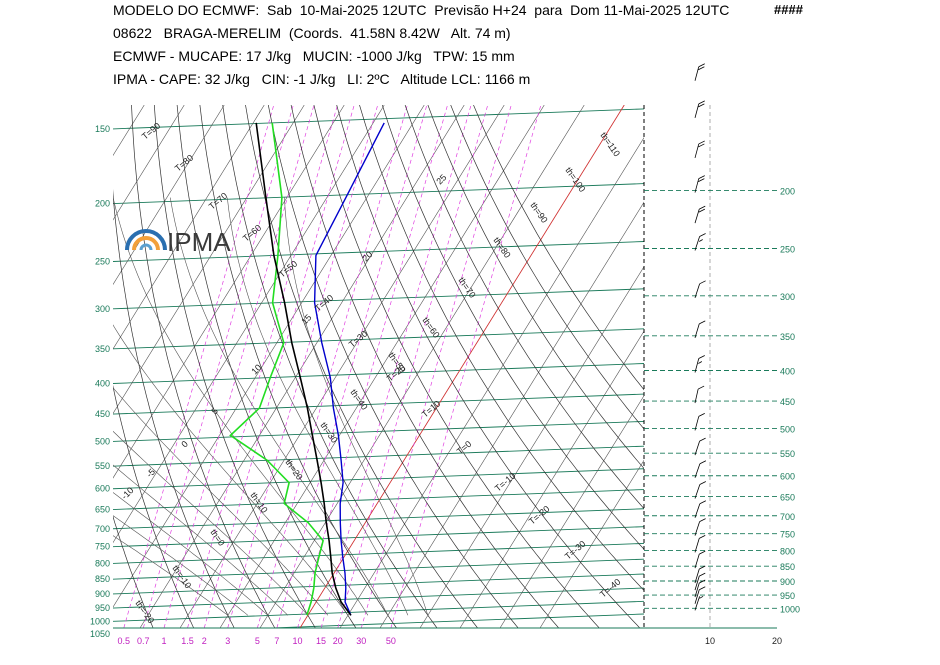  What do you see at coordinates (102, 510) in the screenshot?
I see `pressure-label-left: 650` at bounding box center [102, 510].